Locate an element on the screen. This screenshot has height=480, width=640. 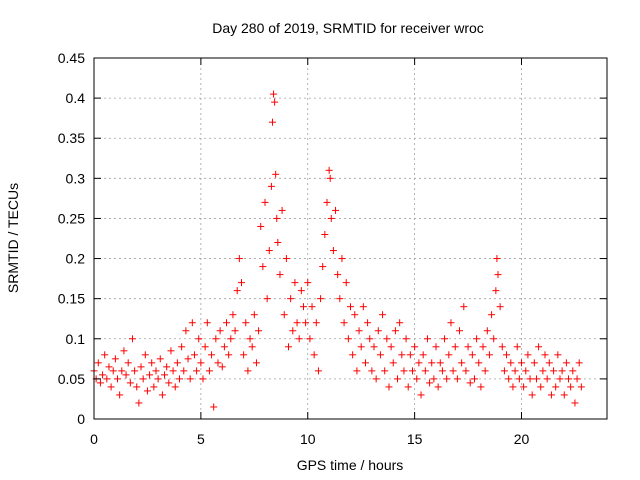
y-axis-label: SRMTID / TECUs is located at coordinates (13, 238).